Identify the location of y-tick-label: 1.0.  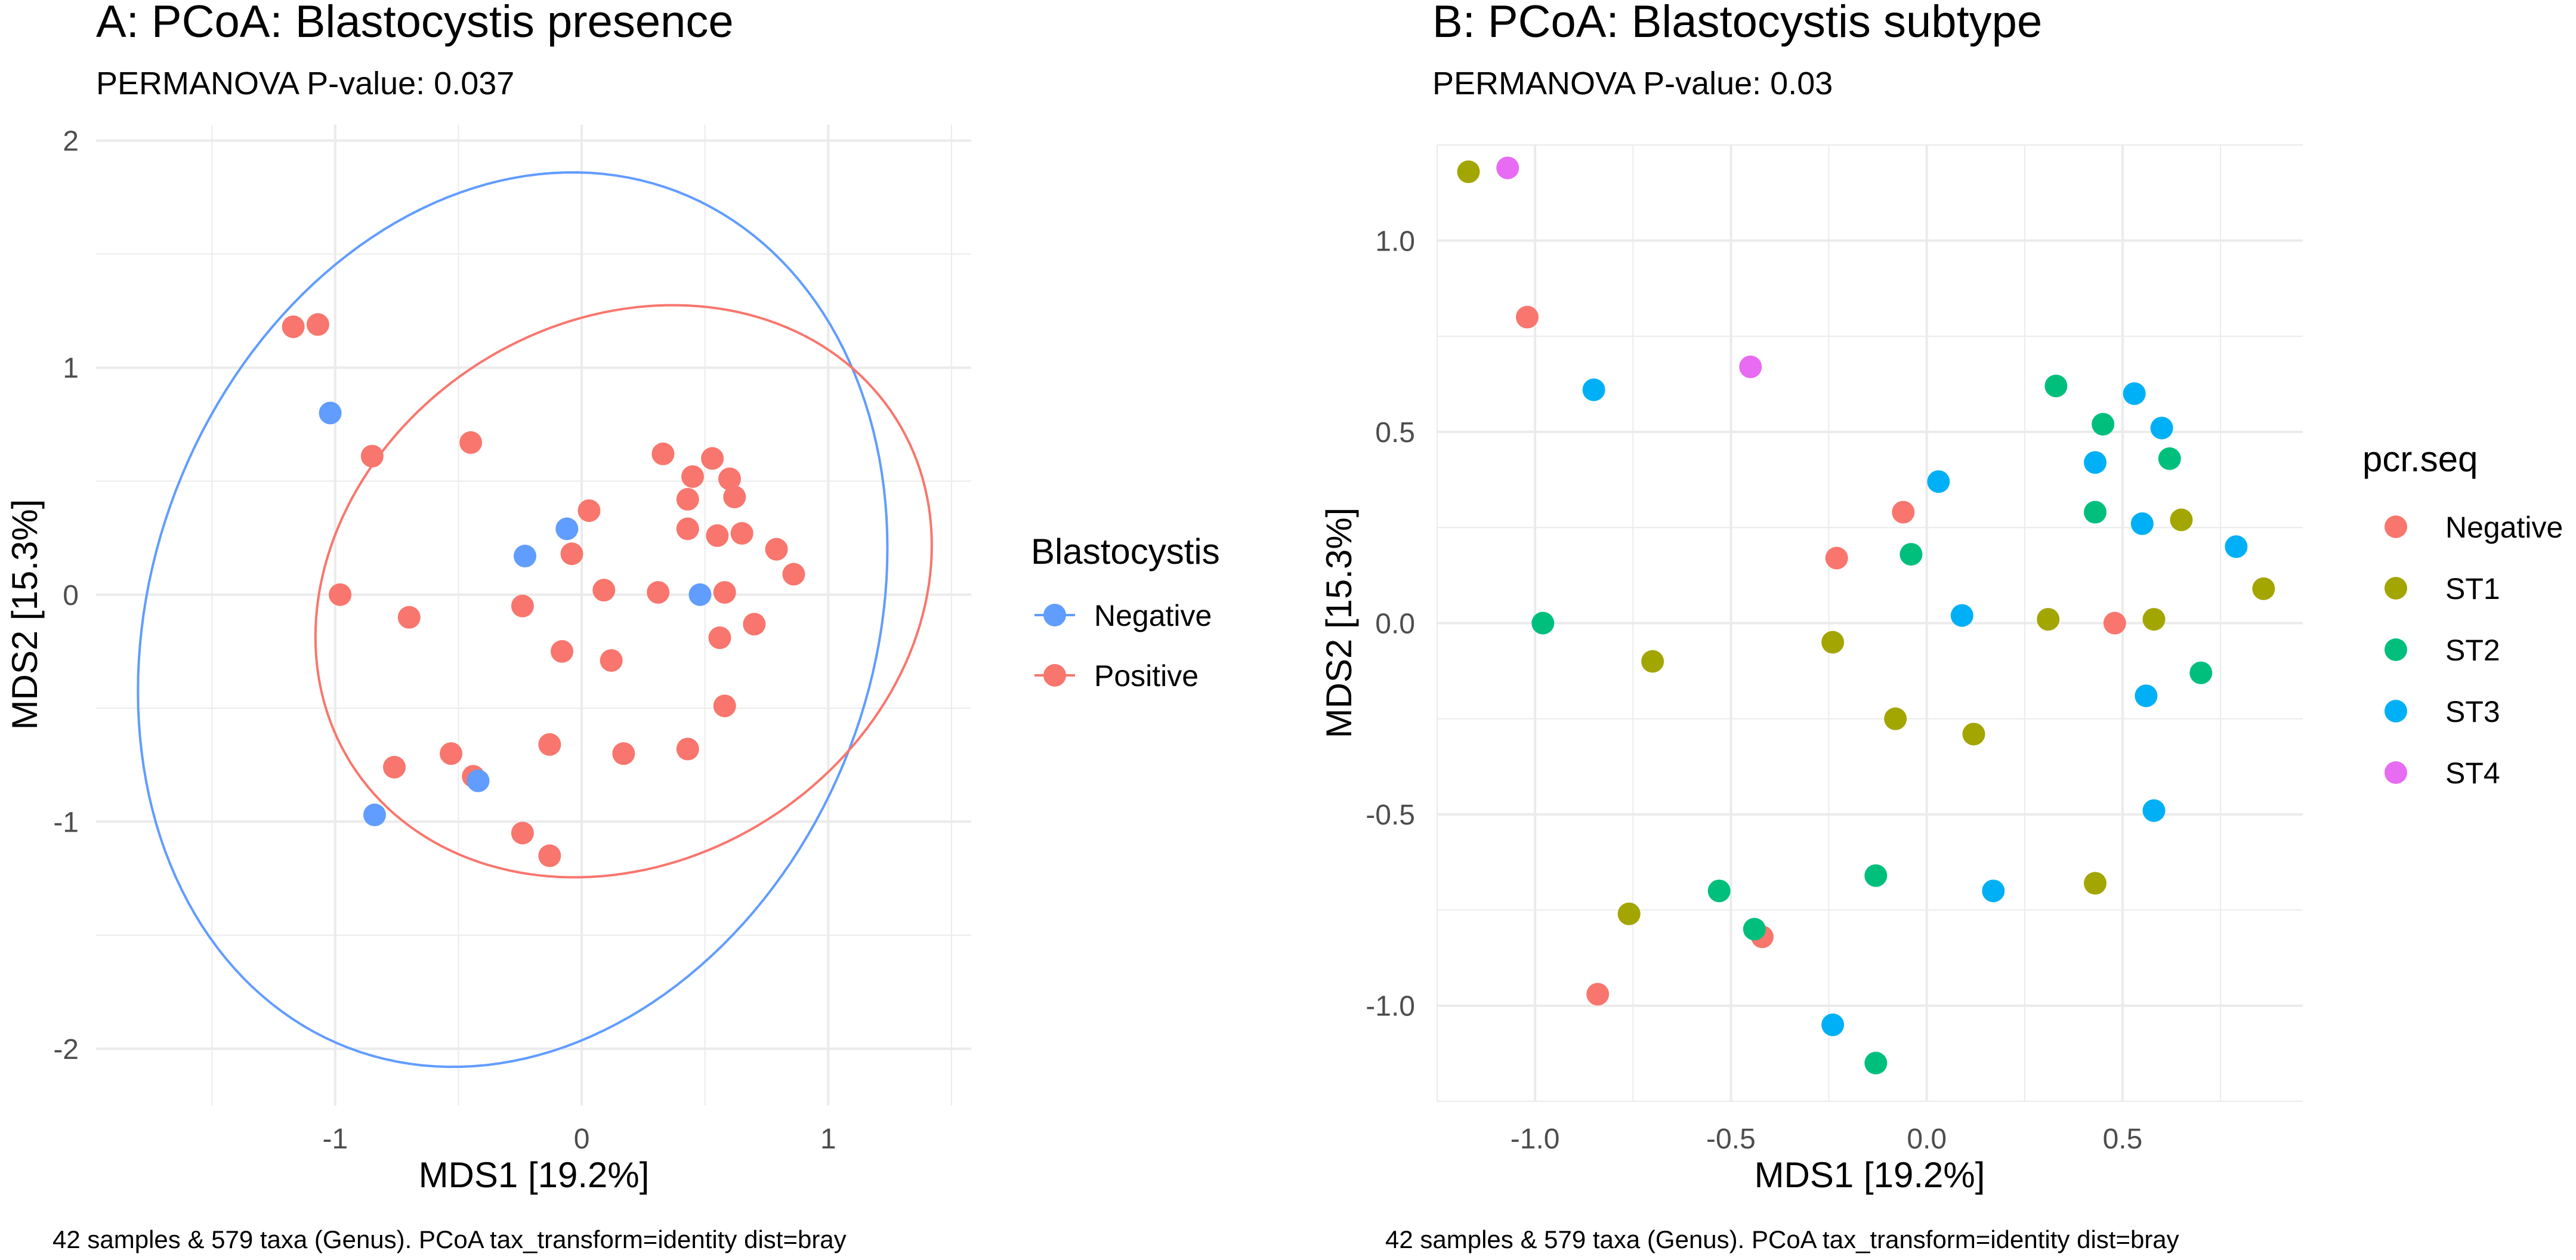
(1395, 241).